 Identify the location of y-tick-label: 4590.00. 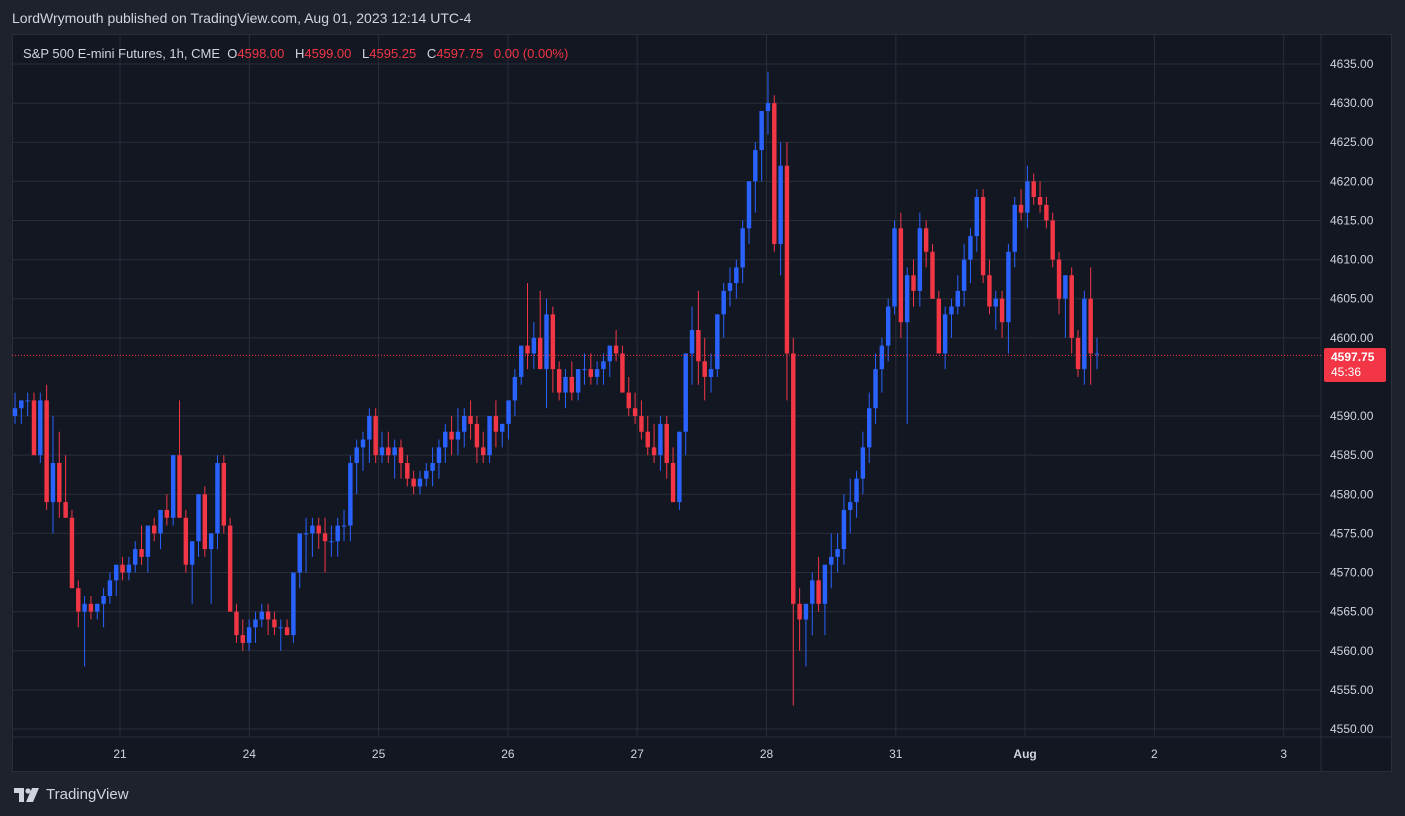
(1352, 416).